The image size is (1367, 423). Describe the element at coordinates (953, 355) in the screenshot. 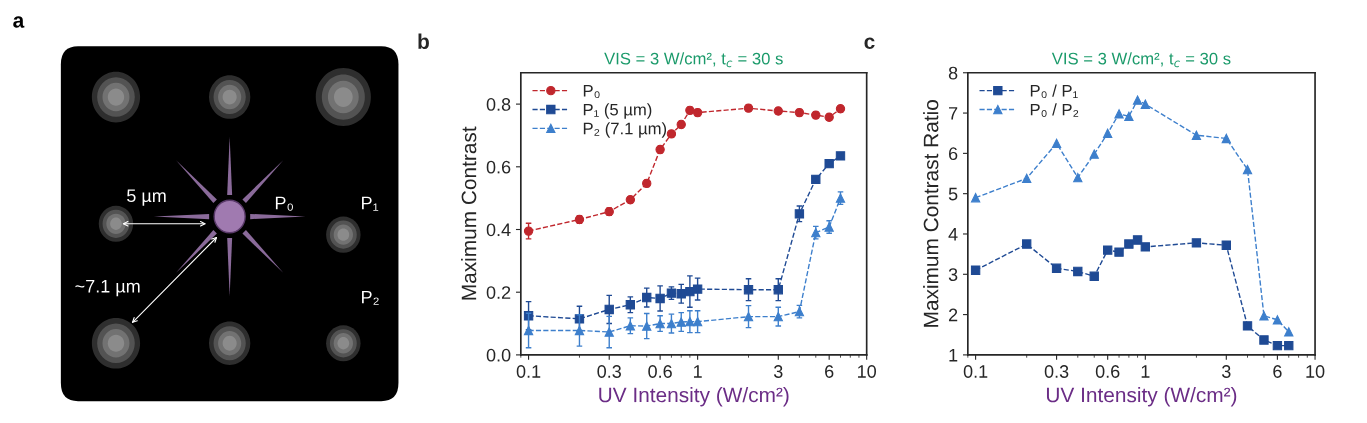

I see `y-tick-label: 1` at that location.